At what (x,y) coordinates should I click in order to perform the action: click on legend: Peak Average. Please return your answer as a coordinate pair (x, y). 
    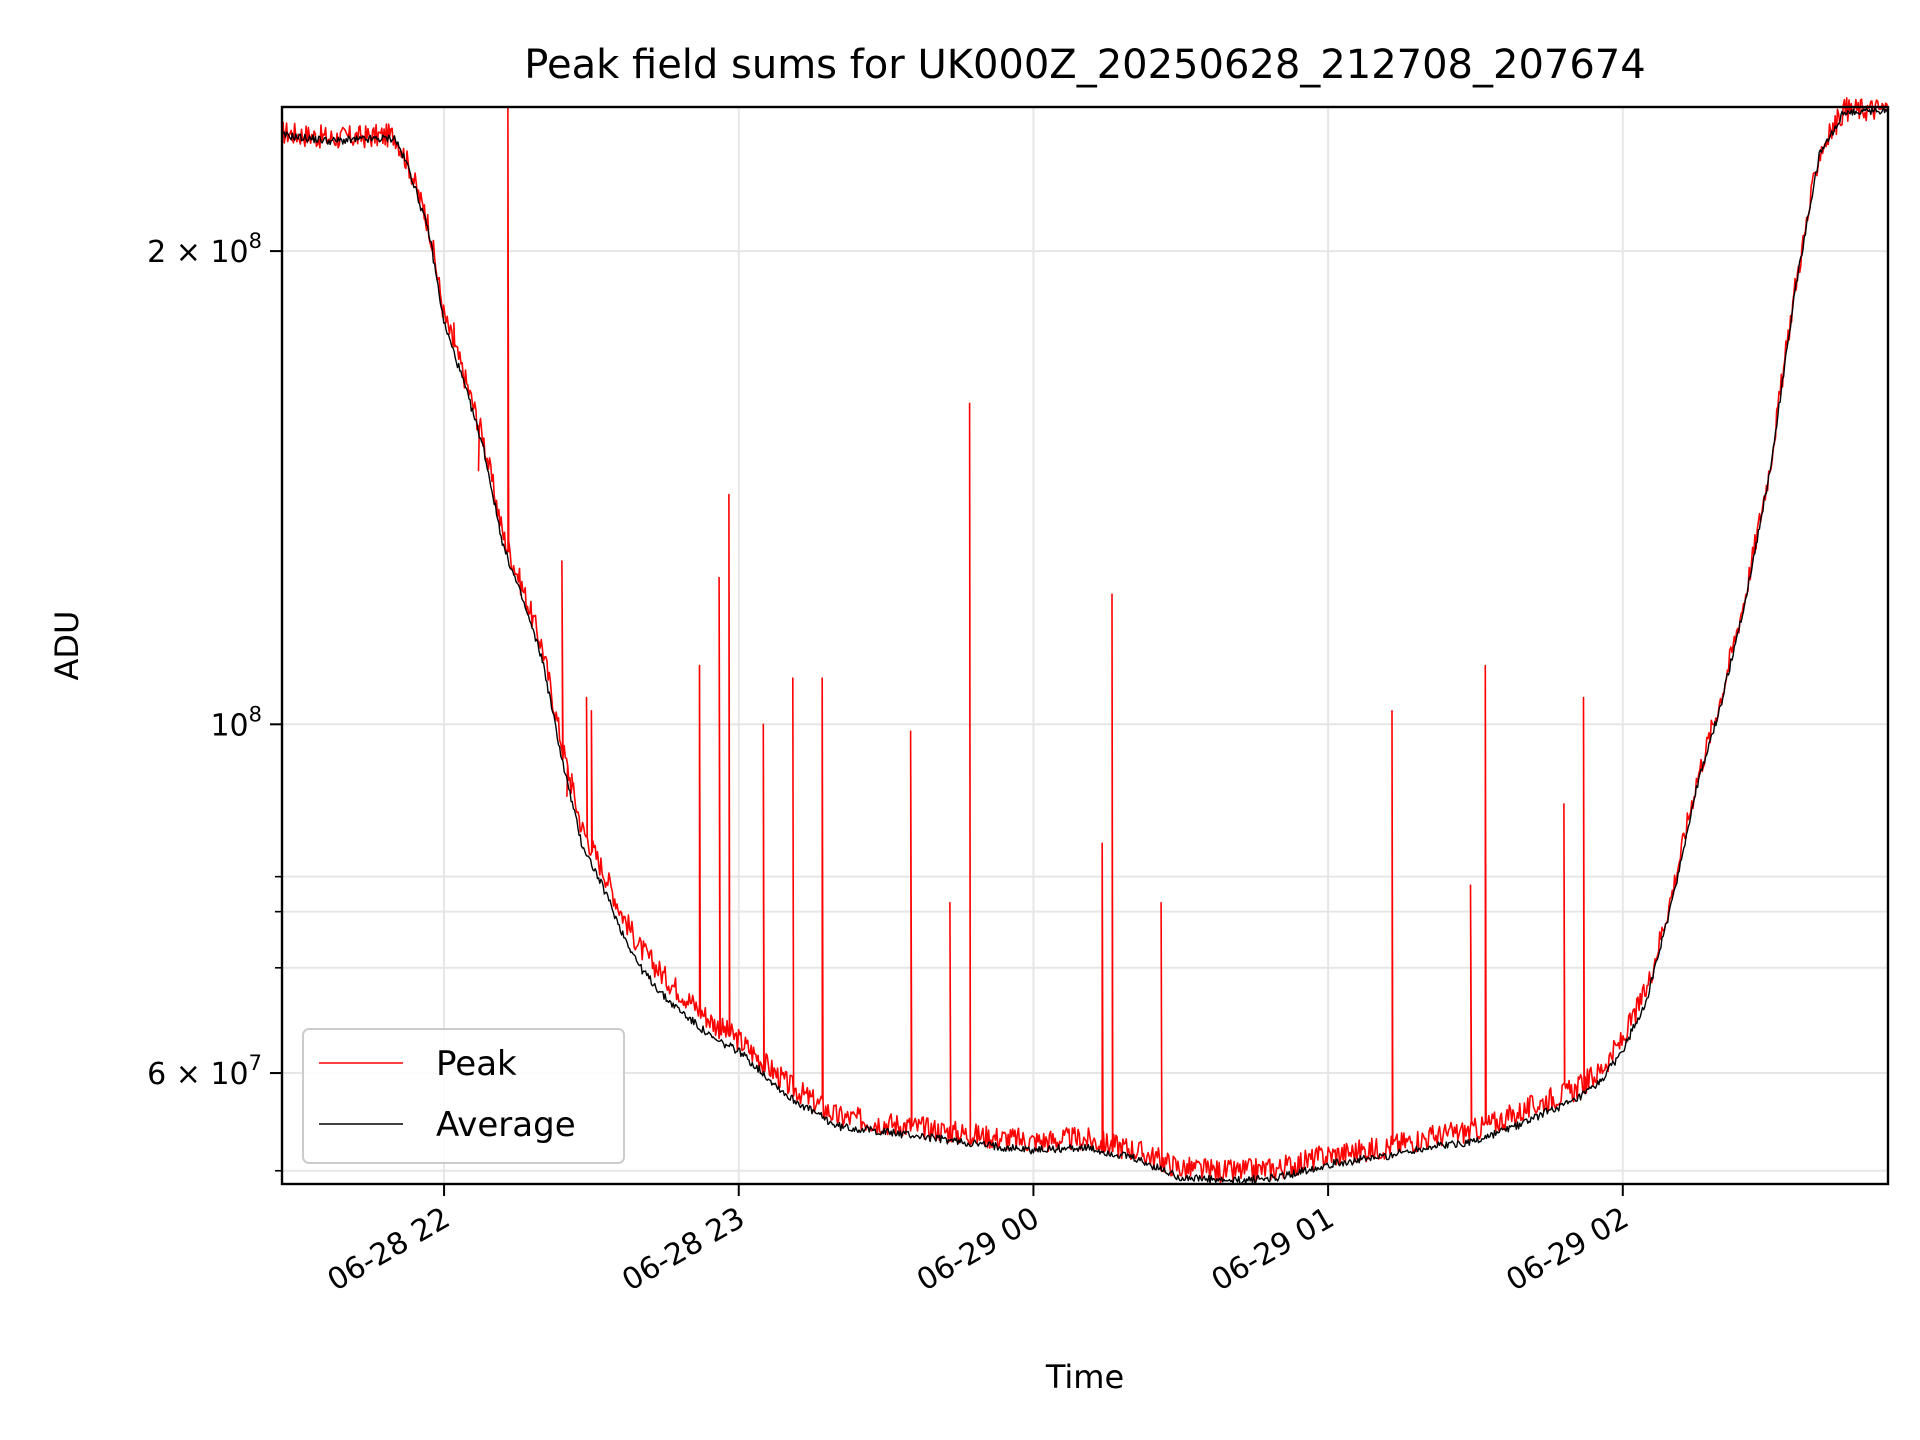
    Looking at the image, I should click on (463, 1096).